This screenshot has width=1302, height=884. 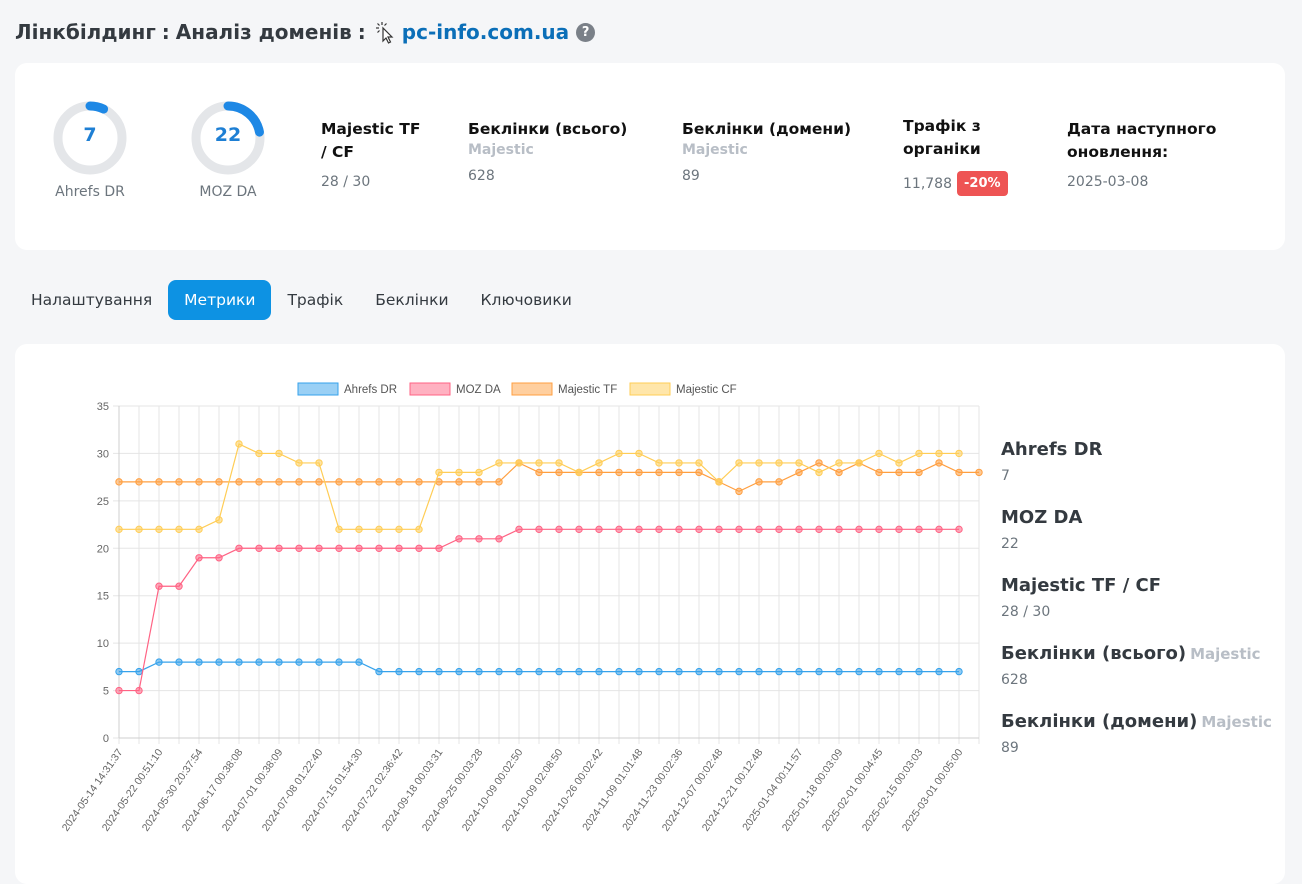 I want to click on side-stat-title: Majestic TF / CF, so click(x=1081, y=585).